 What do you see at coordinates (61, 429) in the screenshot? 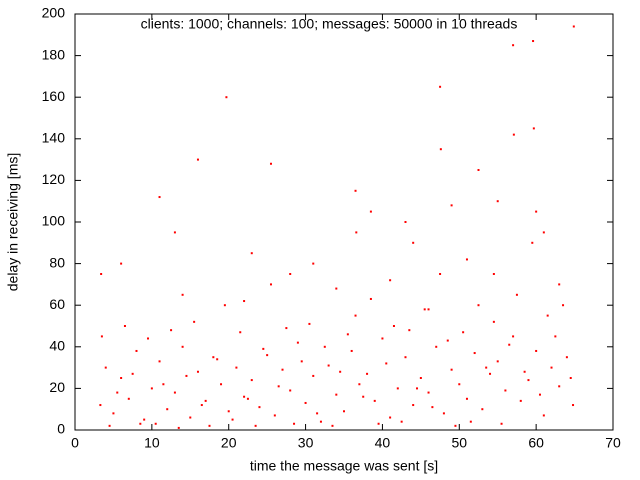
I see `y-tick-label: 0` at bounding box center [61, 429].